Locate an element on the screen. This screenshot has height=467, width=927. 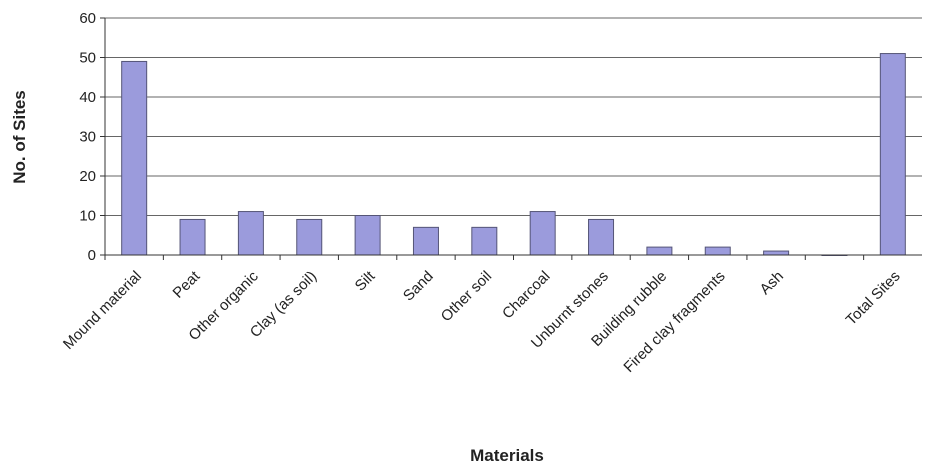
y-tick-label: 20 is located at coordinates (87, 176).